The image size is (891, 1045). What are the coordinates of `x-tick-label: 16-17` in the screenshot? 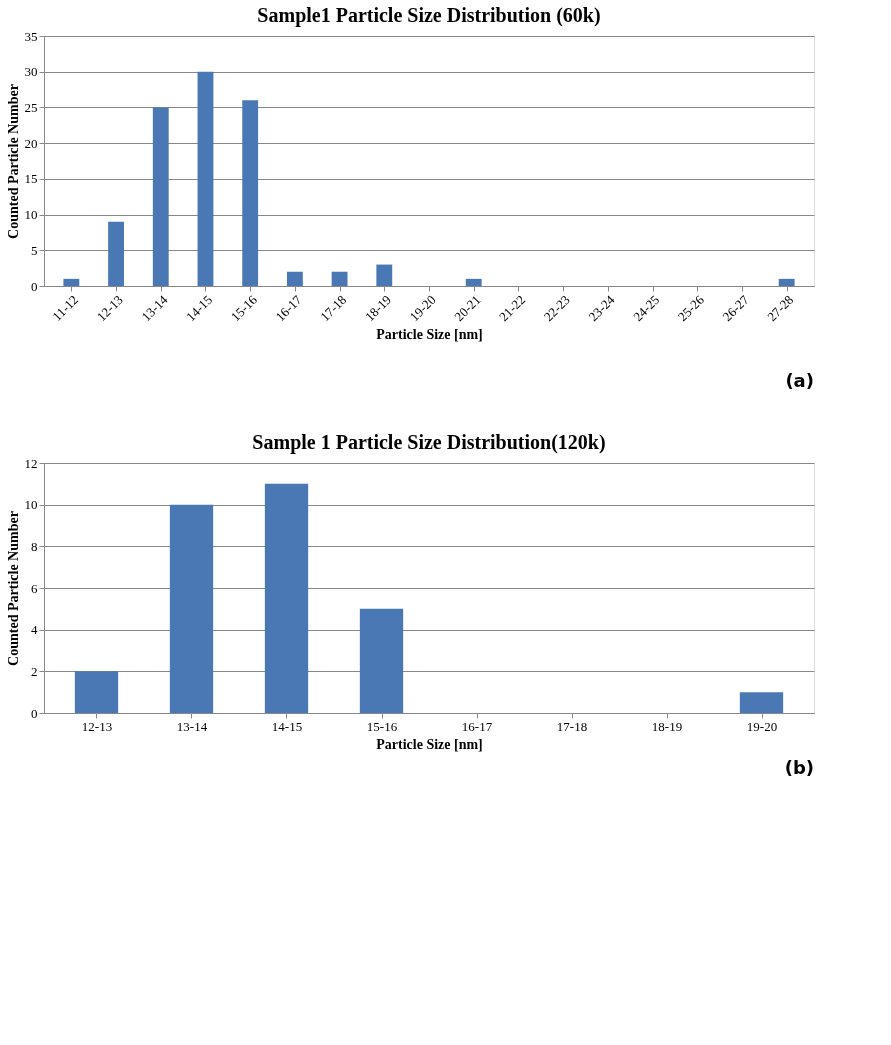 It's located at (477, 726).